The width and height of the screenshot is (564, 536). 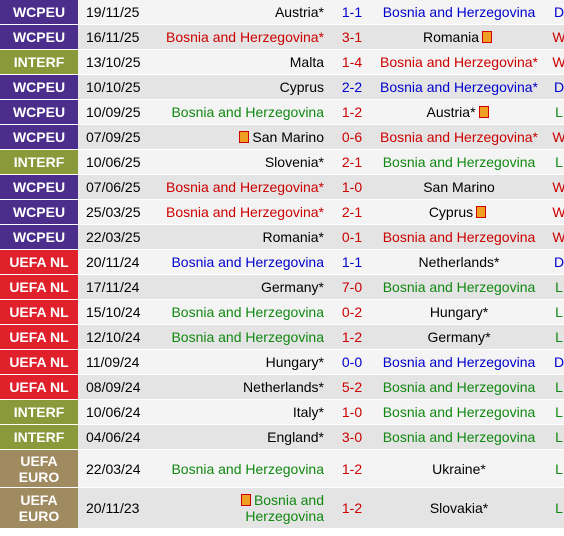 What do you see at coordinates (243, 437) in the screenshot?
I see `home-team: England*` at bounding box center [243, 437].